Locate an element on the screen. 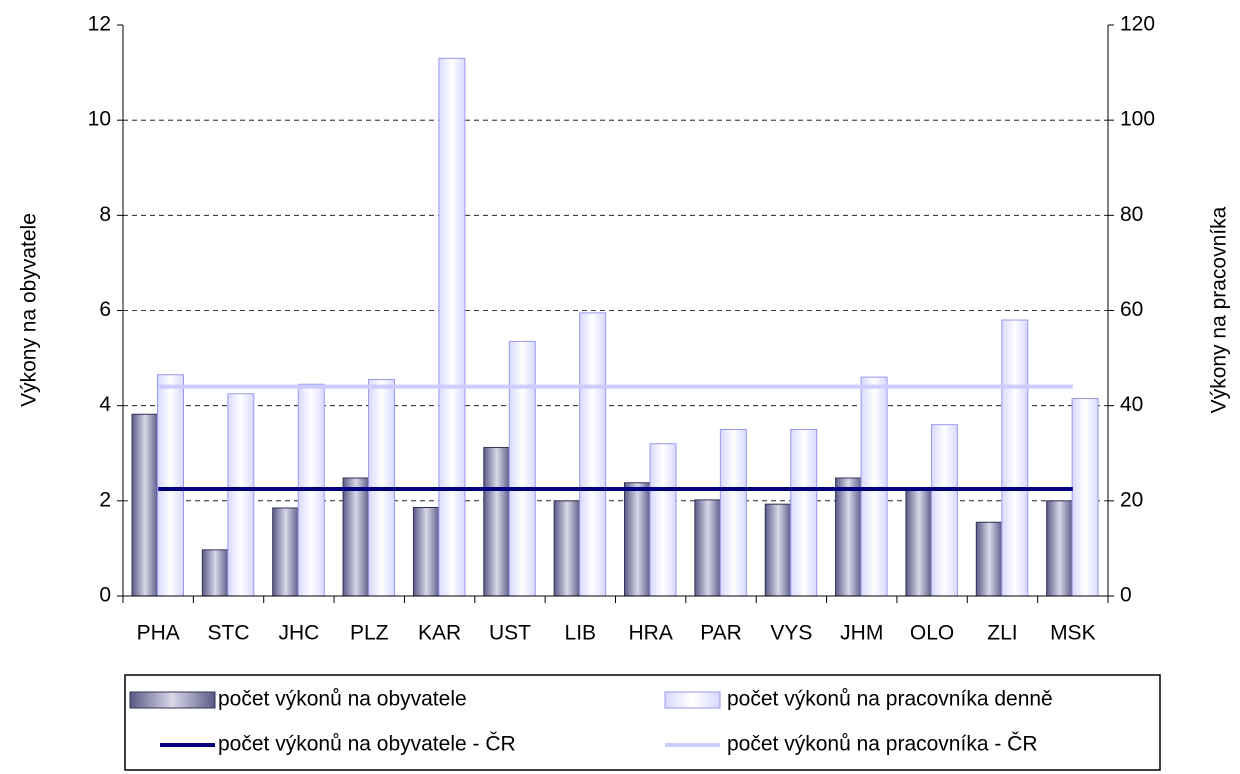  y-tick-label: 8 is located at coordinates (105, 214).